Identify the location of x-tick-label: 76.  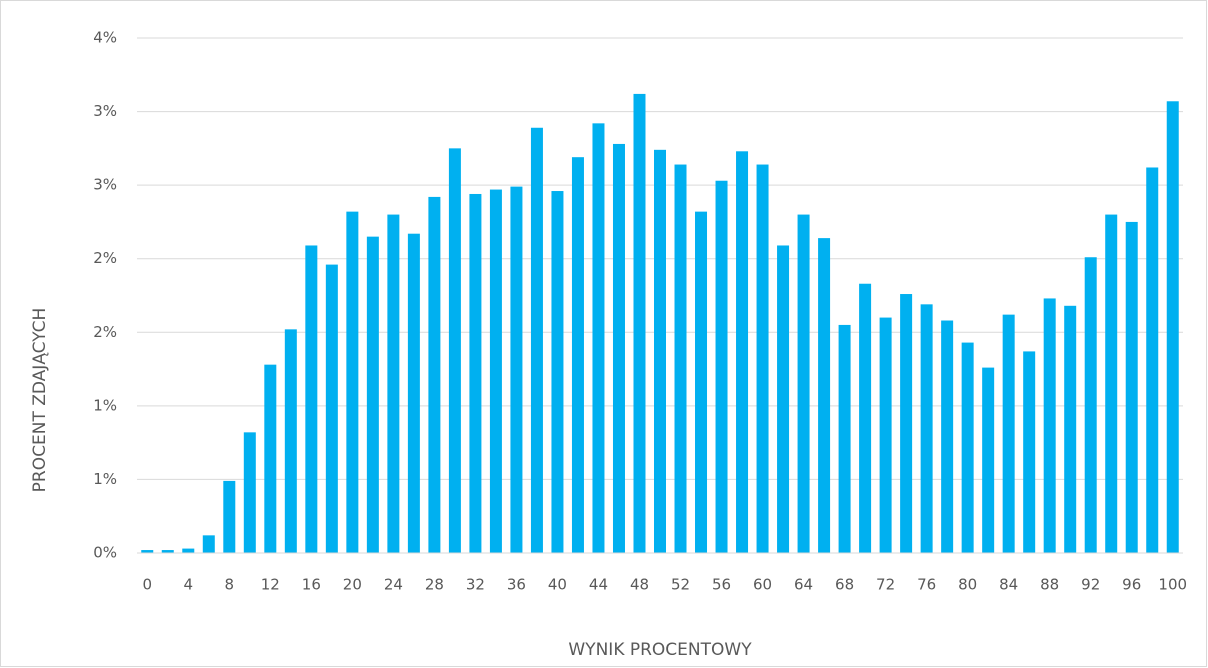
(926, 585).